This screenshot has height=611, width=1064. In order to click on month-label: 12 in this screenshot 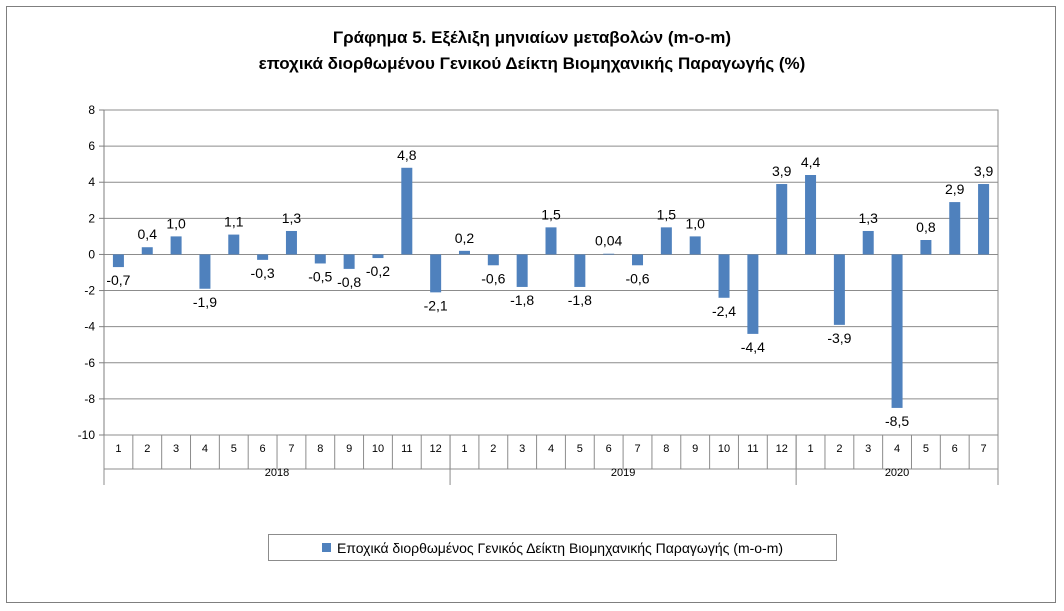, I will do `click(436, 449)`.